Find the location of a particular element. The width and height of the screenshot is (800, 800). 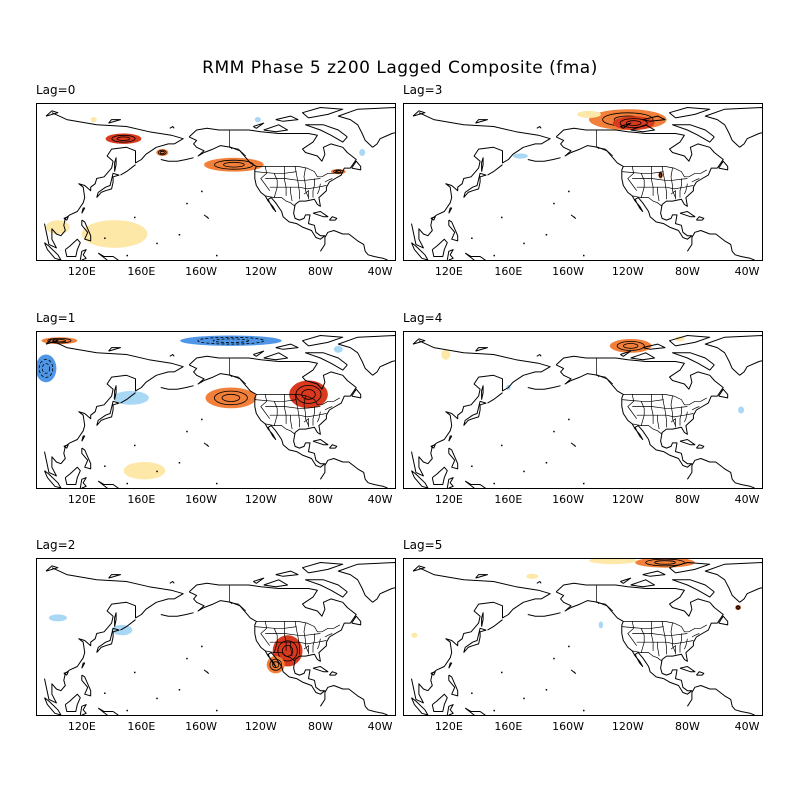

coastline-newfoundland is located at coordinates (356, 393).